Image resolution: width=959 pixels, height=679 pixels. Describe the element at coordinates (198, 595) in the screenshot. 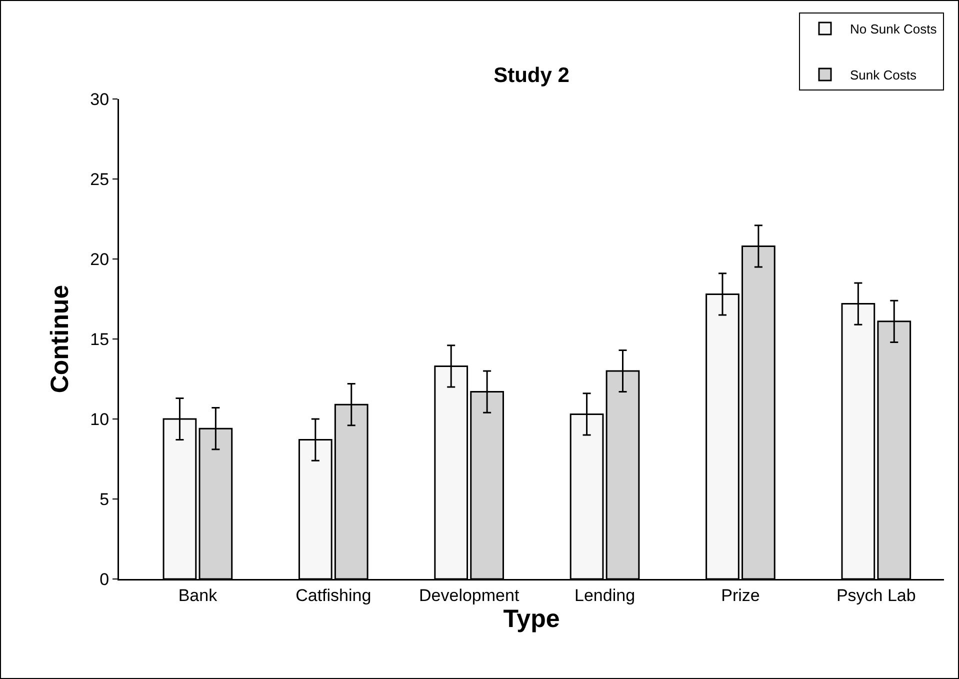

I see `x-tick-label: Bank` at that location.